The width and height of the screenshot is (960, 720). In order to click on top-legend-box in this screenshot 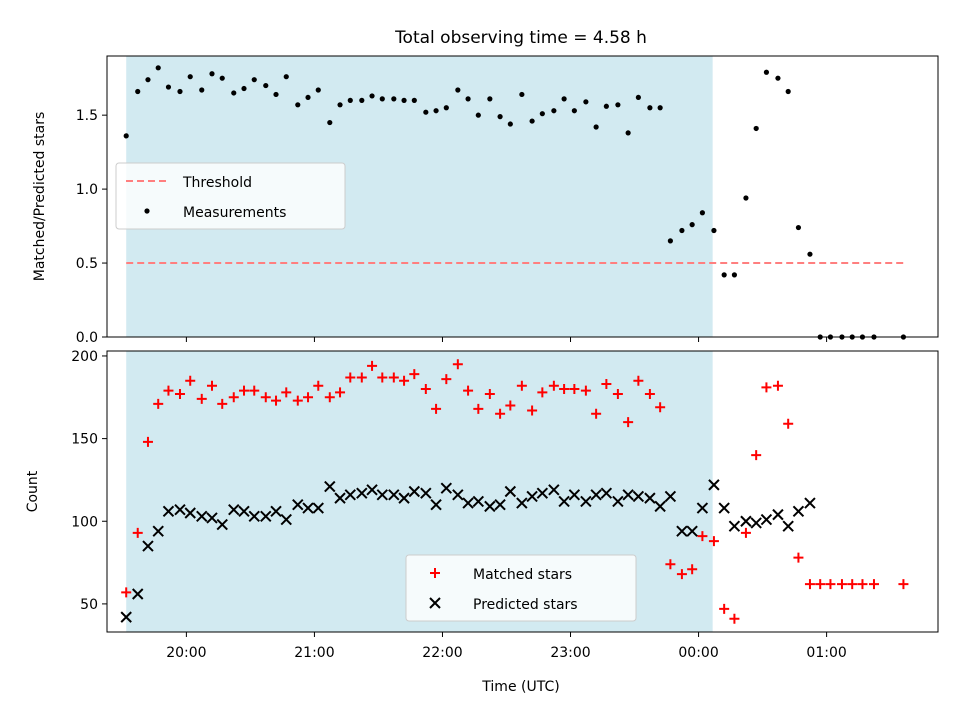, I will do `click(230, 196)`.